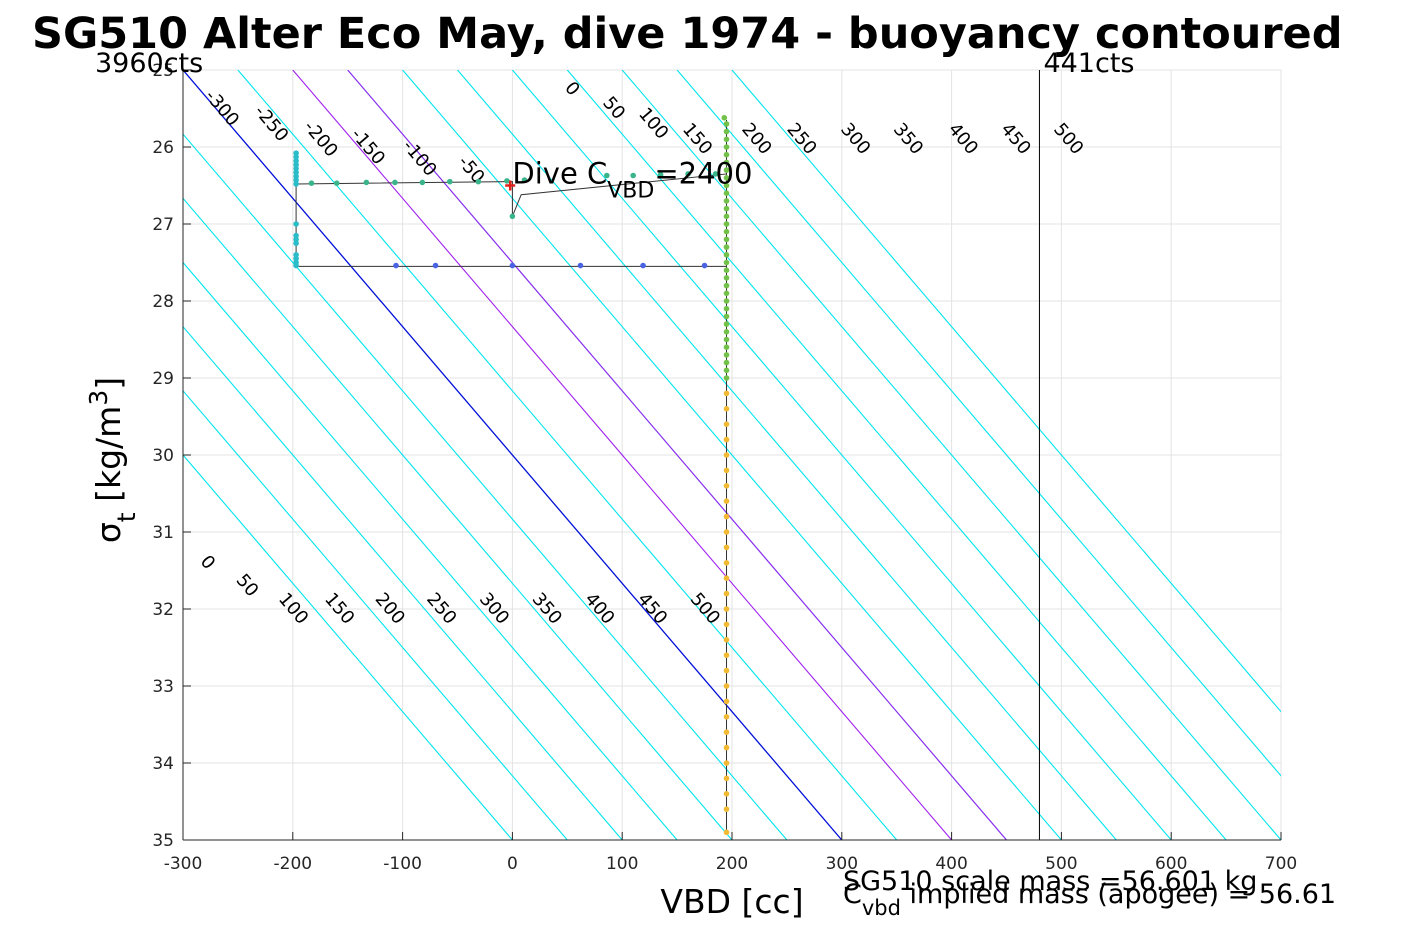  I want to click on x-tick-label: 400, so click(951, 864).